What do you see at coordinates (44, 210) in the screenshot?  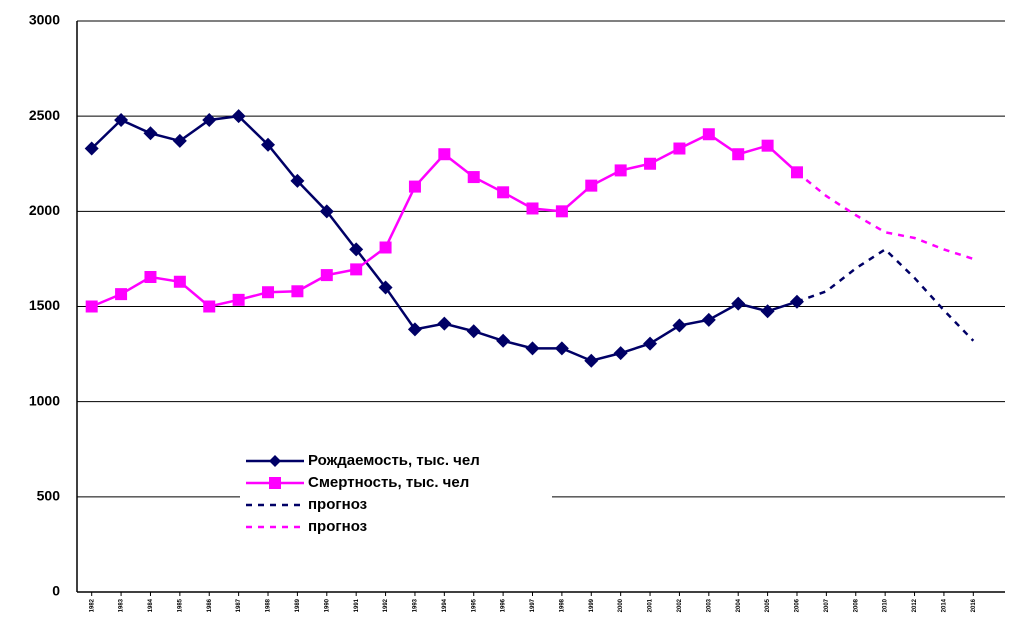 I see `y-tick-label: 2000` at bounding box center [44, 210].